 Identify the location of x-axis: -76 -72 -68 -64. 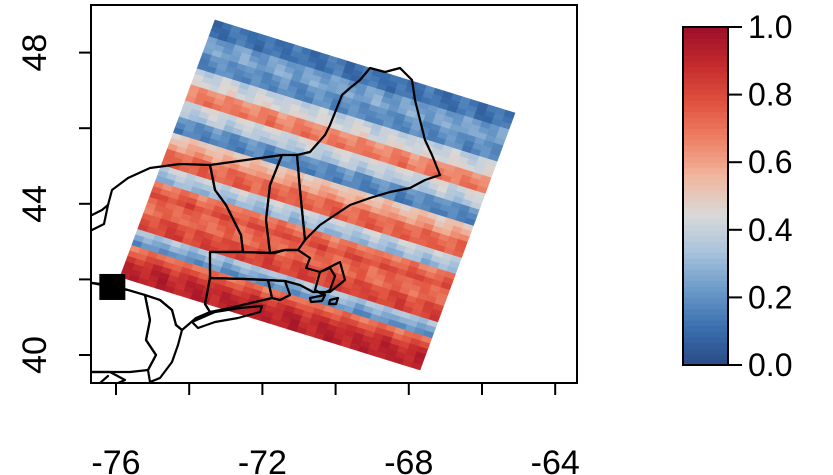
(335, 429).